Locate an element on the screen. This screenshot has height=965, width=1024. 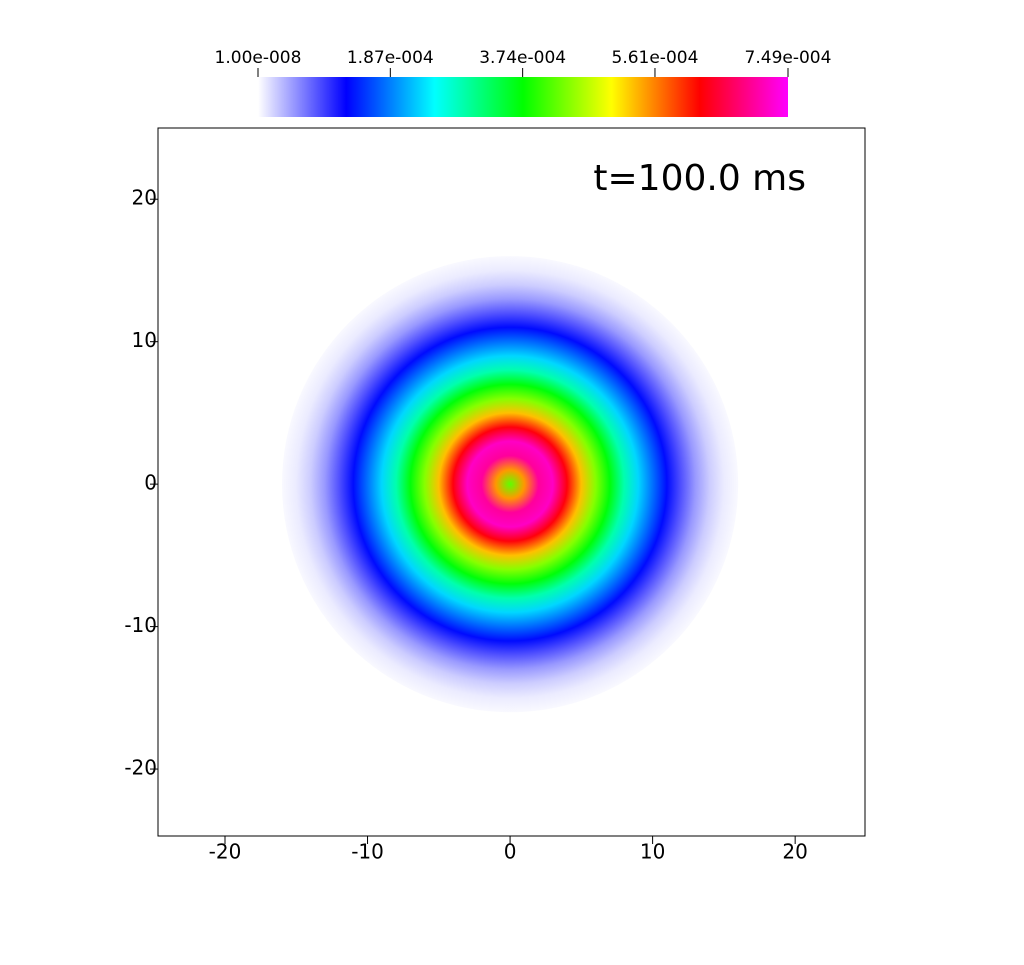
x-tick-label: 20 is located at coordinates (794, 852).